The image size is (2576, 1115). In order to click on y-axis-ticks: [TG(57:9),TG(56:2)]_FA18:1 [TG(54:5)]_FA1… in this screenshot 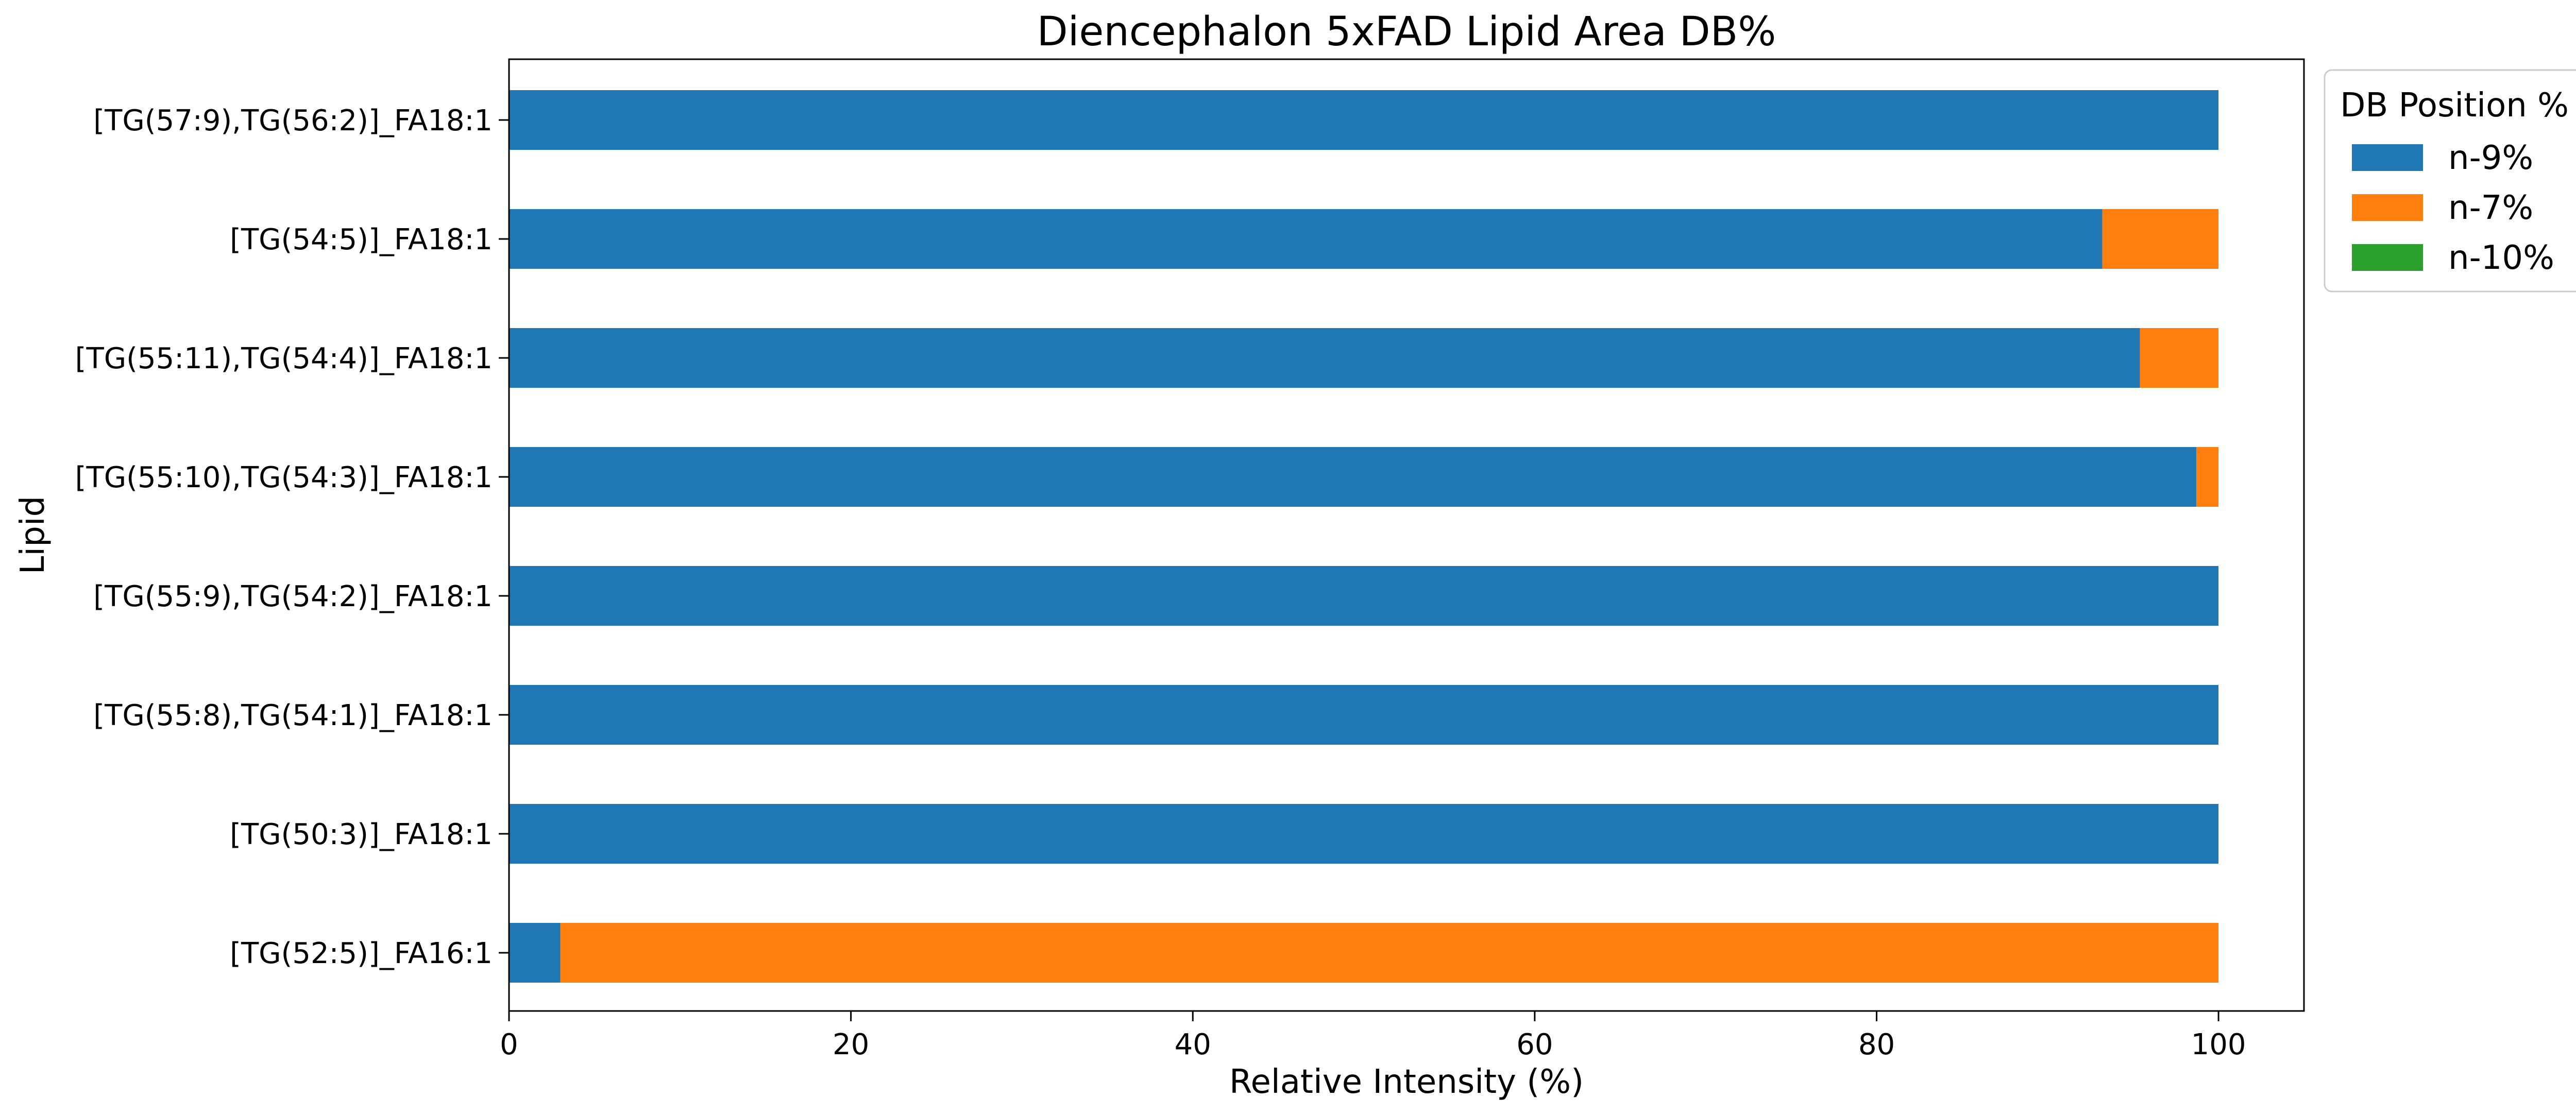, I will do `click(292, 537)`.